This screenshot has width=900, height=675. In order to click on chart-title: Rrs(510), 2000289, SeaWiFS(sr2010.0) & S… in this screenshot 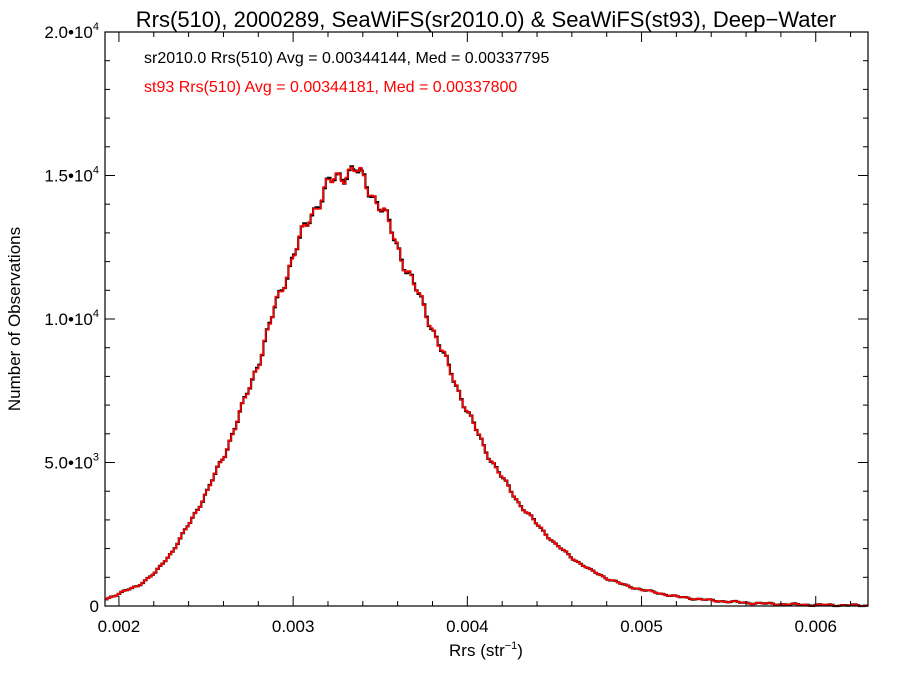, I will do `click(486, 19)`.